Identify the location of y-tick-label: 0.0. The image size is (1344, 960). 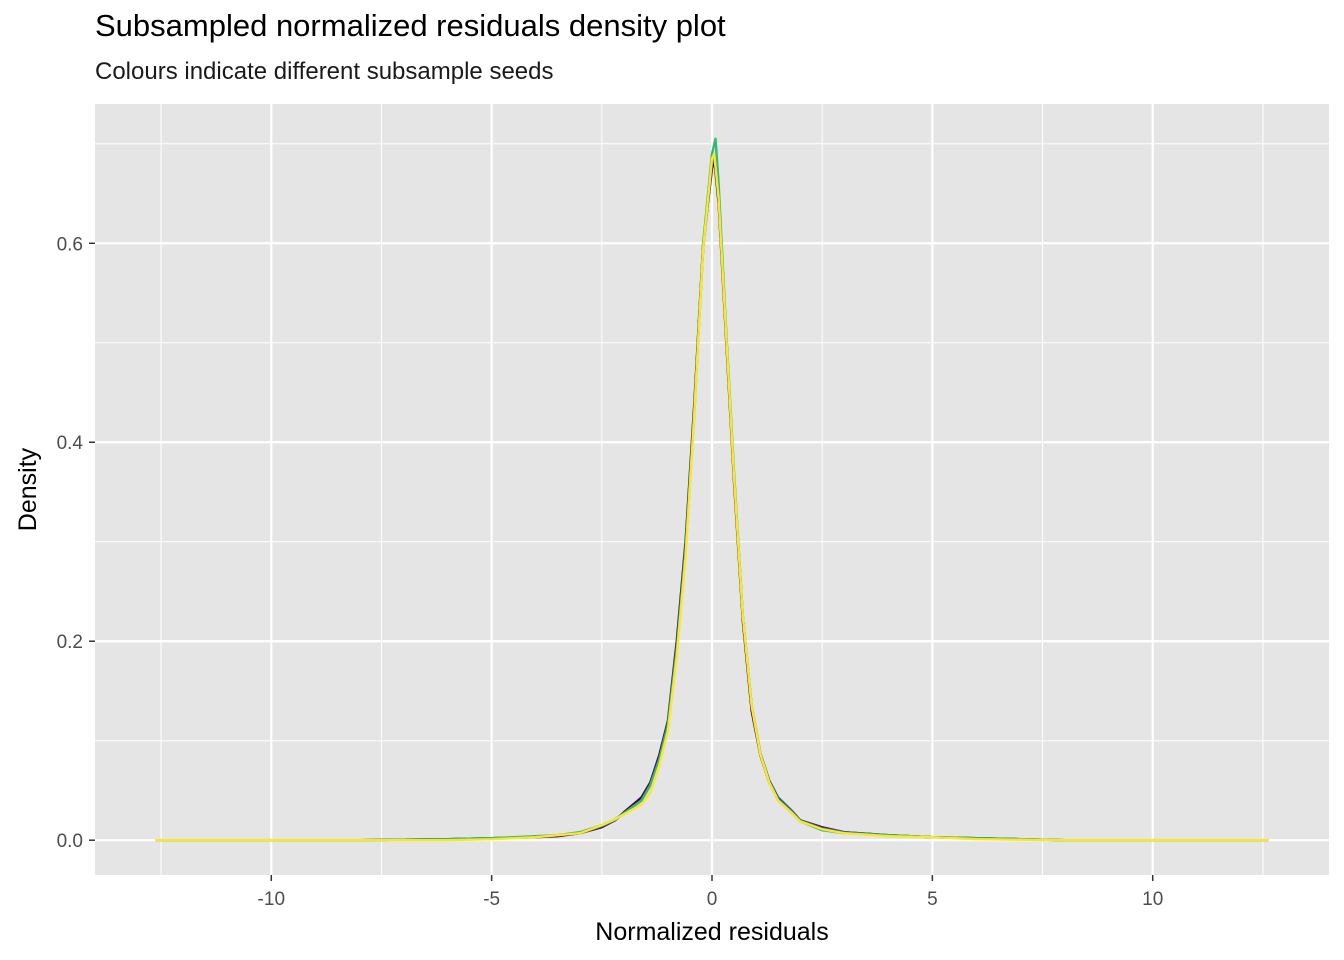
(70, 841).